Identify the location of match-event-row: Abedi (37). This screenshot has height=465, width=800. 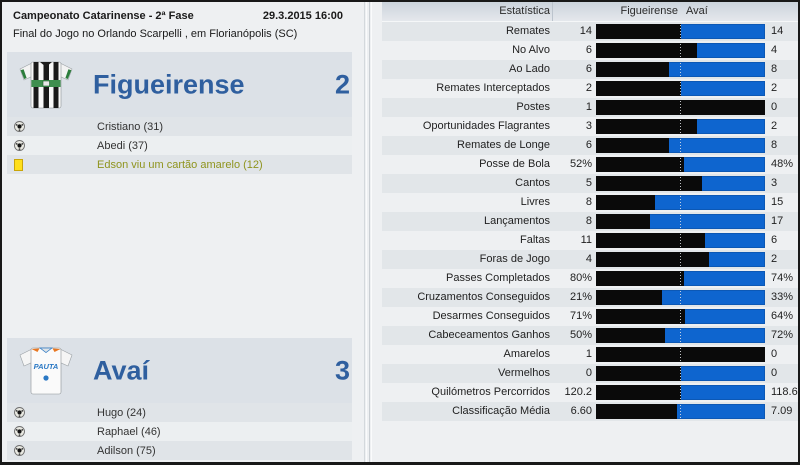
(179, 145).